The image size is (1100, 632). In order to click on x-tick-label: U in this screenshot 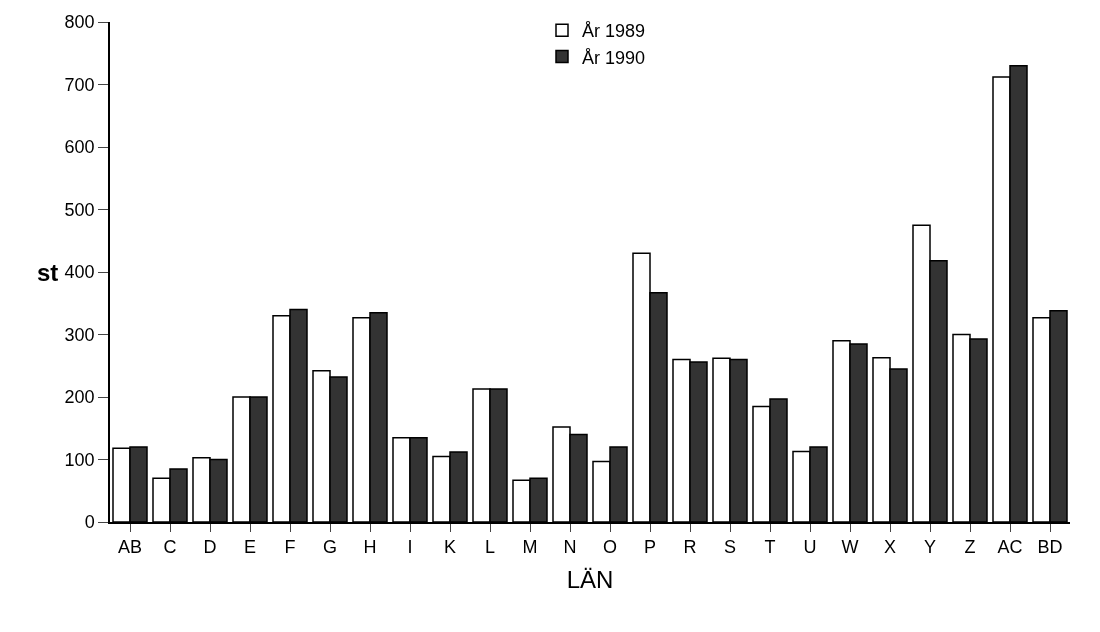, I will do `click(810, 547)`.